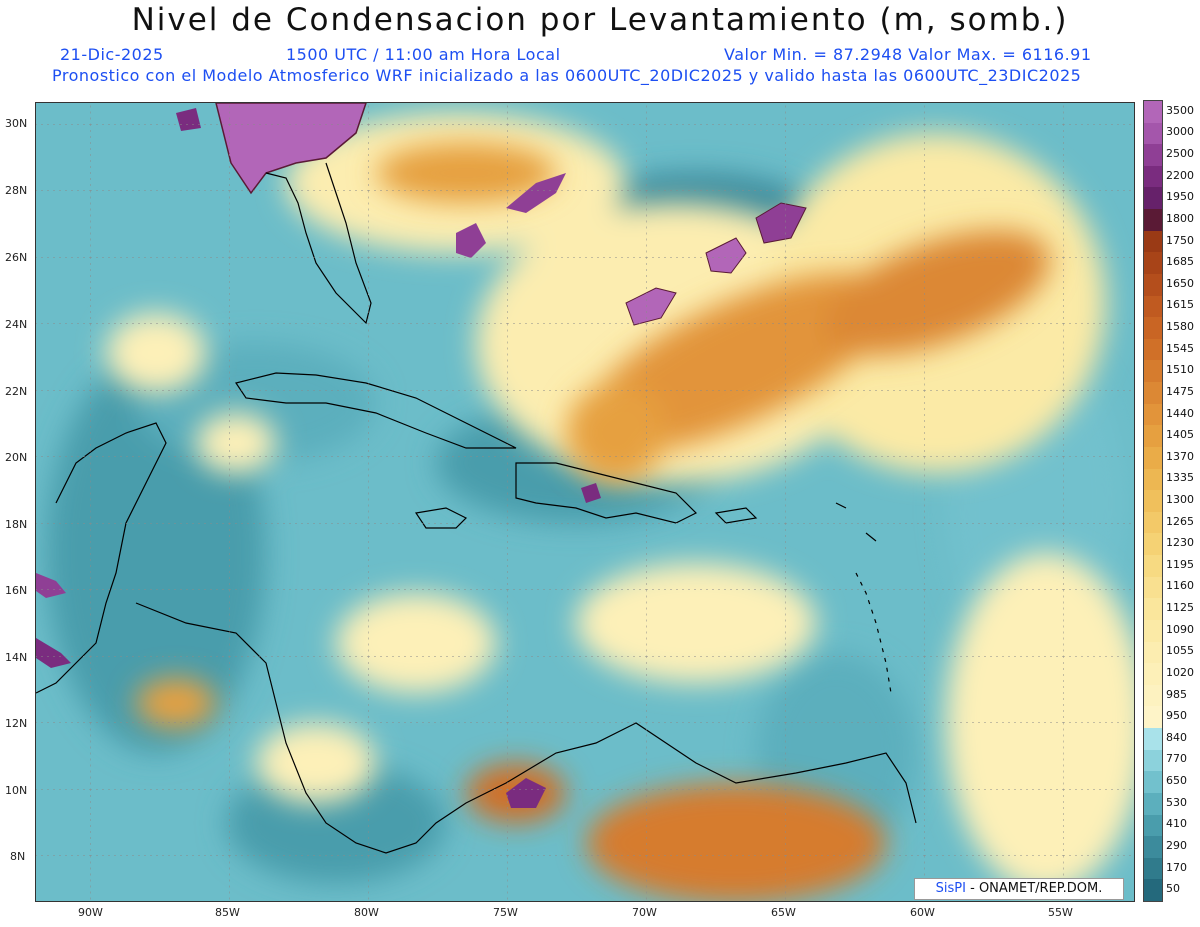  I want to click on colorbar-label: 2200, so click(1180, 175).